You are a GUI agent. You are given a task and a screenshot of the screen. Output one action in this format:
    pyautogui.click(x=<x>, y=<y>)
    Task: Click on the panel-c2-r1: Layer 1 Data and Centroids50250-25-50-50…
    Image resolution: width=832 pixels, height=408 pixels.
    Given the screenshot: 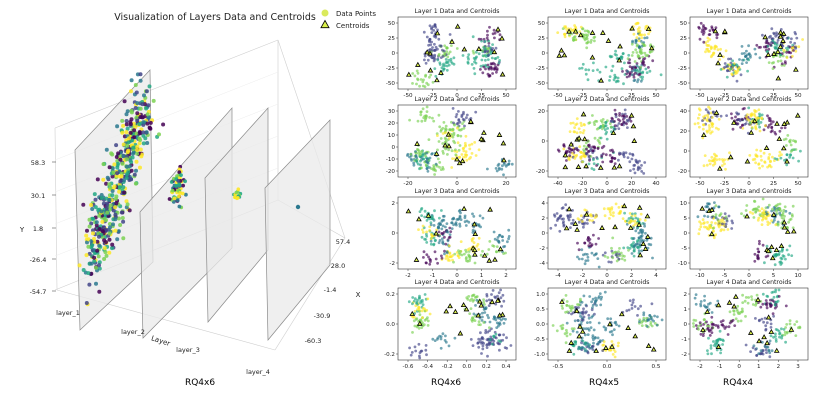 What is the action you would take?
    pyautogui.click(x=601, y=53)
    